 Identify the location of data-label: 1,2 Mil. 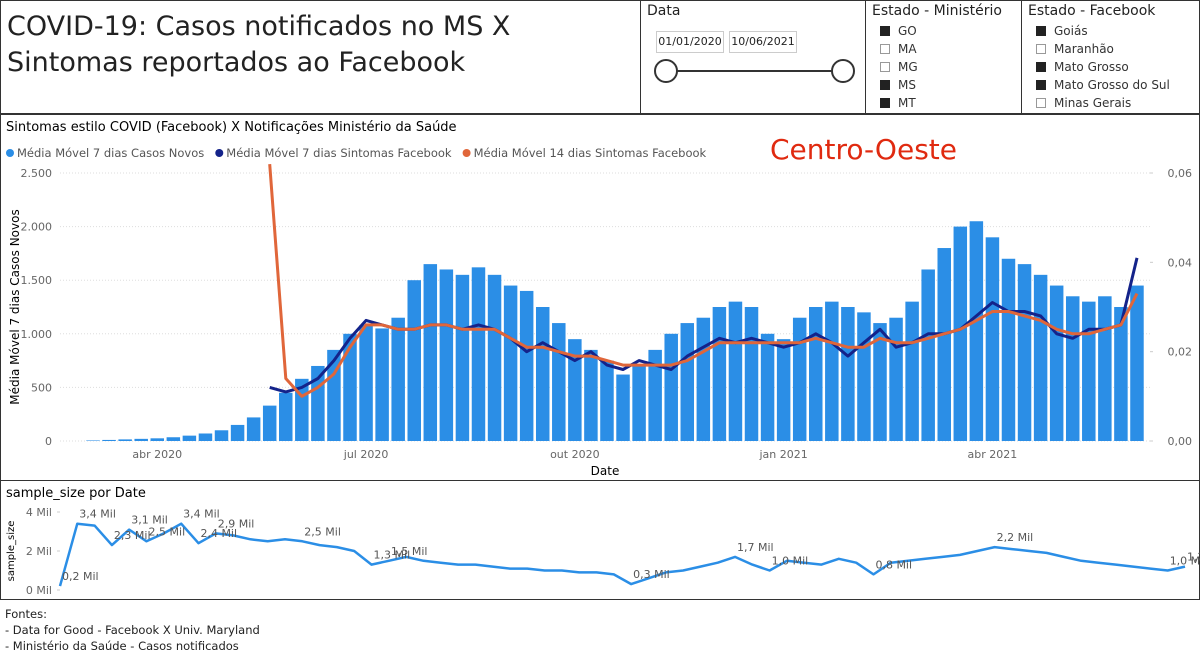
(1193, 557).